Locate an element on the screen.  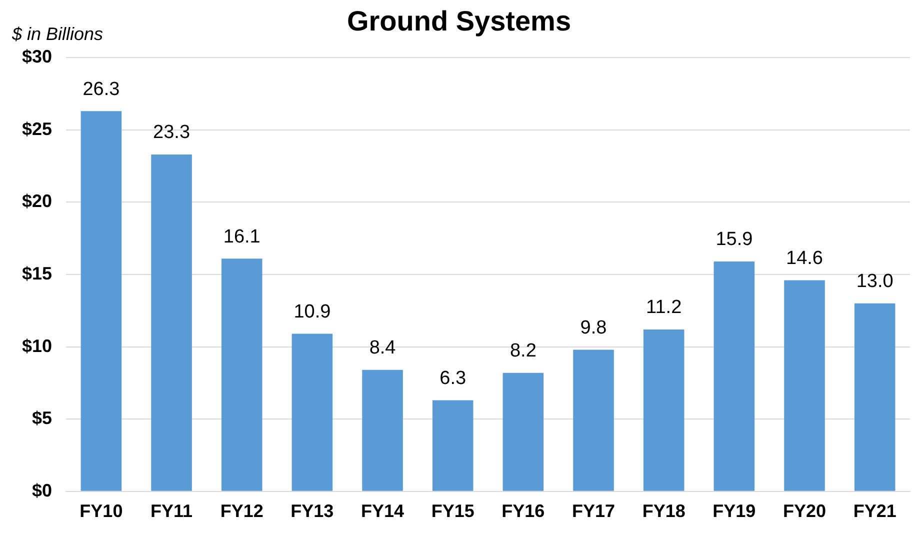
data-label: 8.4 is located at coordinates (382, 348).